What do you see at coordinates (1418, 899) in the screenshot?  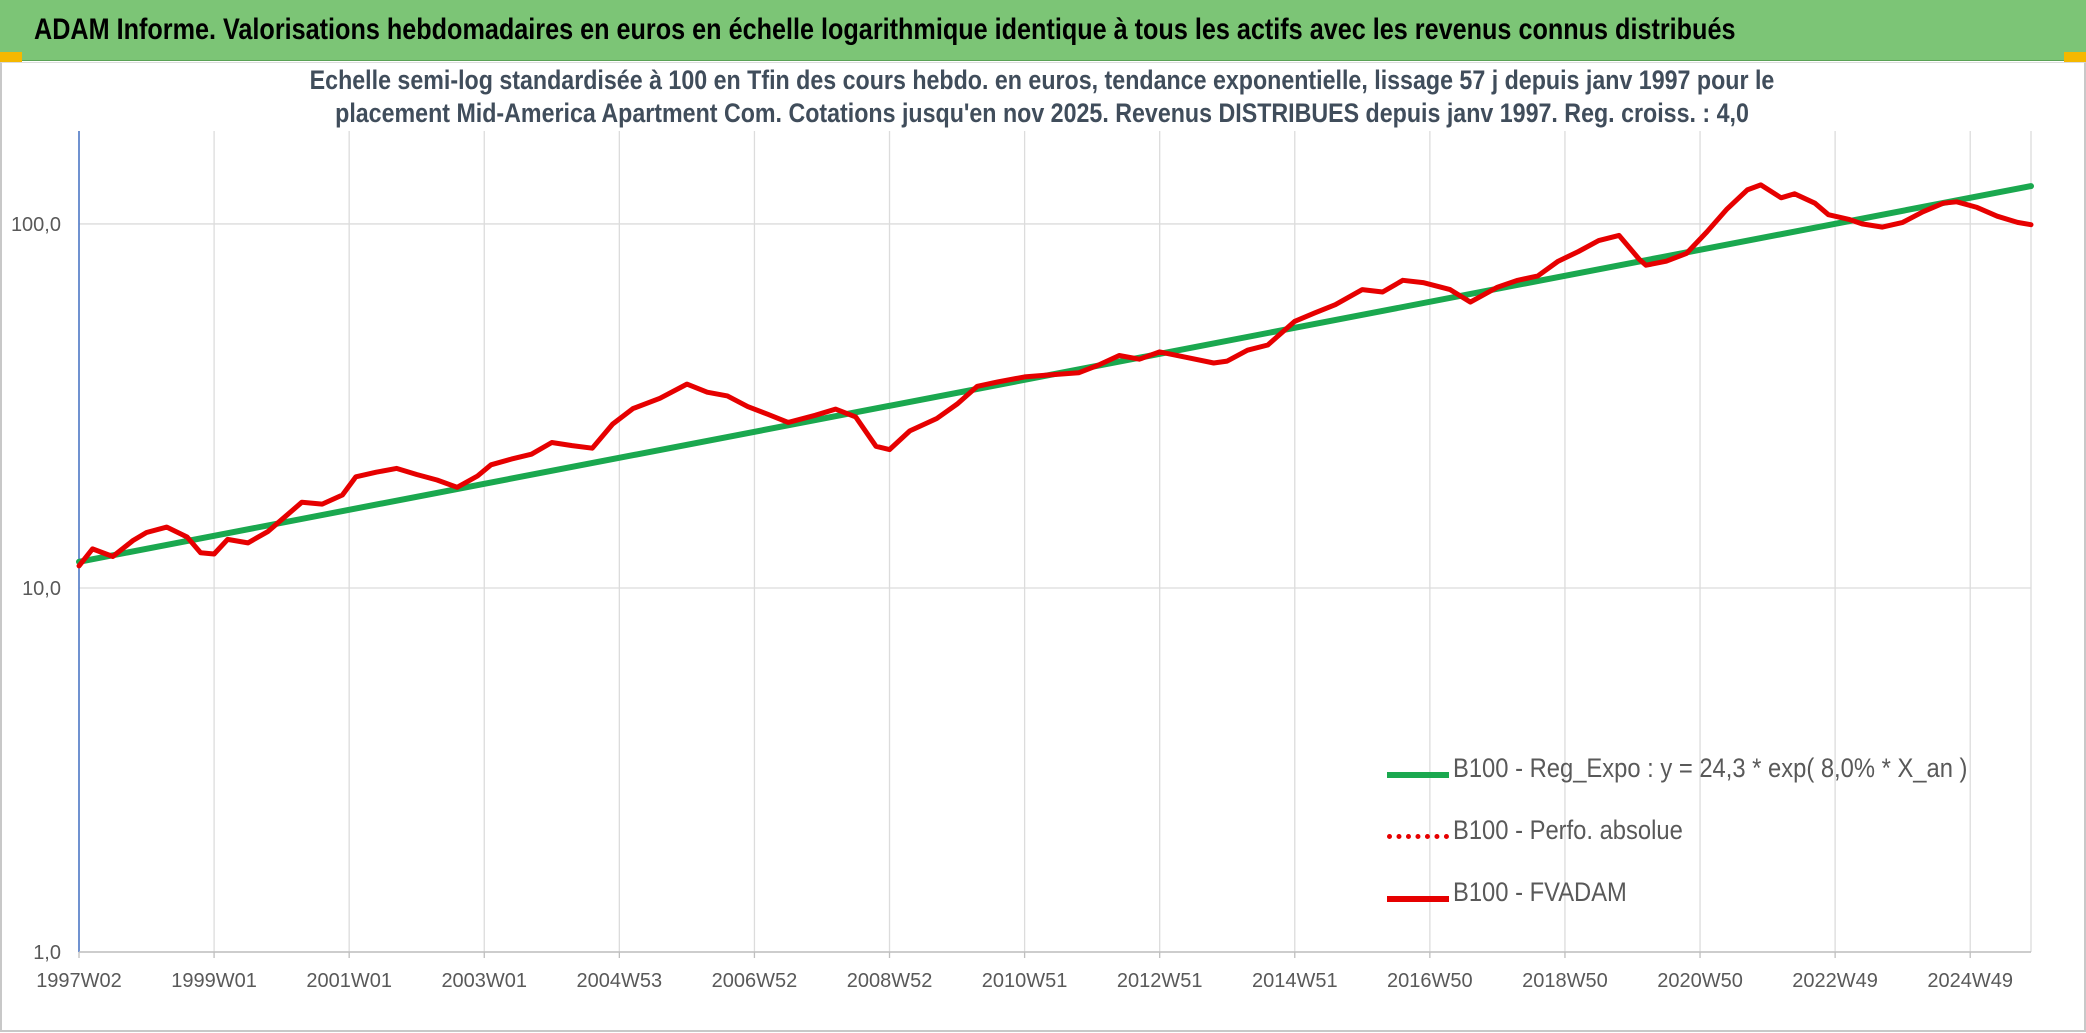 I see `legend-swatch-fvadam` at bounding box center [1418, 899].